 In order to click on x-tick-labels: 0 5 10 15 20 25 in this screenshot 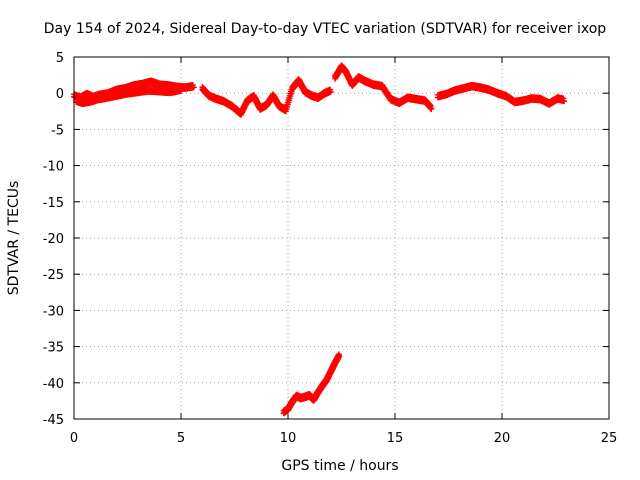, I will do `click(343, 438)`.